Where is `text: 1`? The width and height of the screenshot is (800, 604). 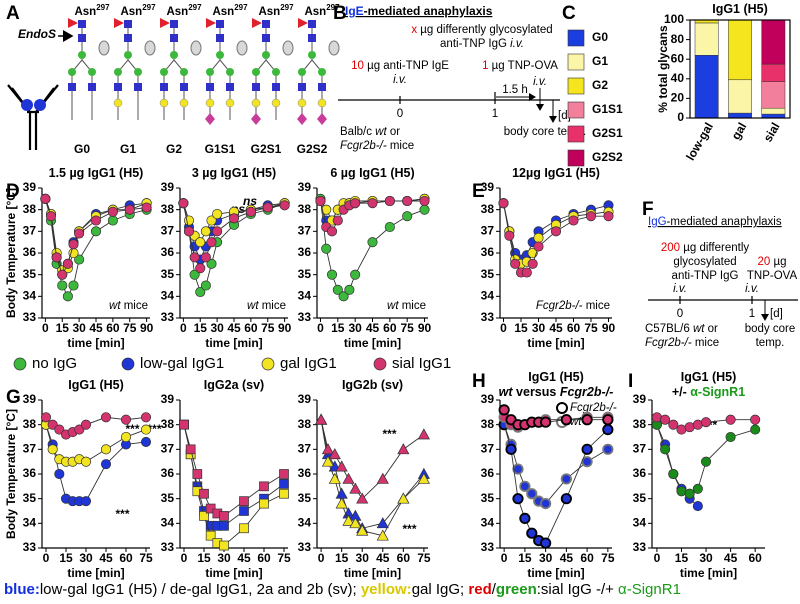 text: 1 is located at coordinates (752, 314).